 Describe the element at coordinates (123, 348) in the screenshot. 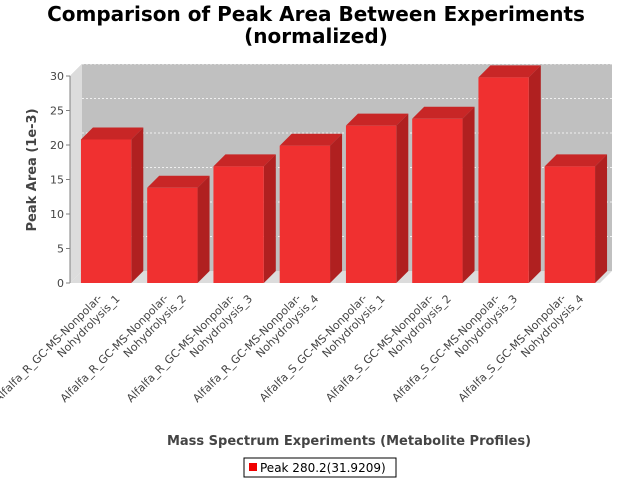

I see `x-category-label: Alfalfa_R_GC-MS-Nonpolar-Nohydrolysis_2` at that location.